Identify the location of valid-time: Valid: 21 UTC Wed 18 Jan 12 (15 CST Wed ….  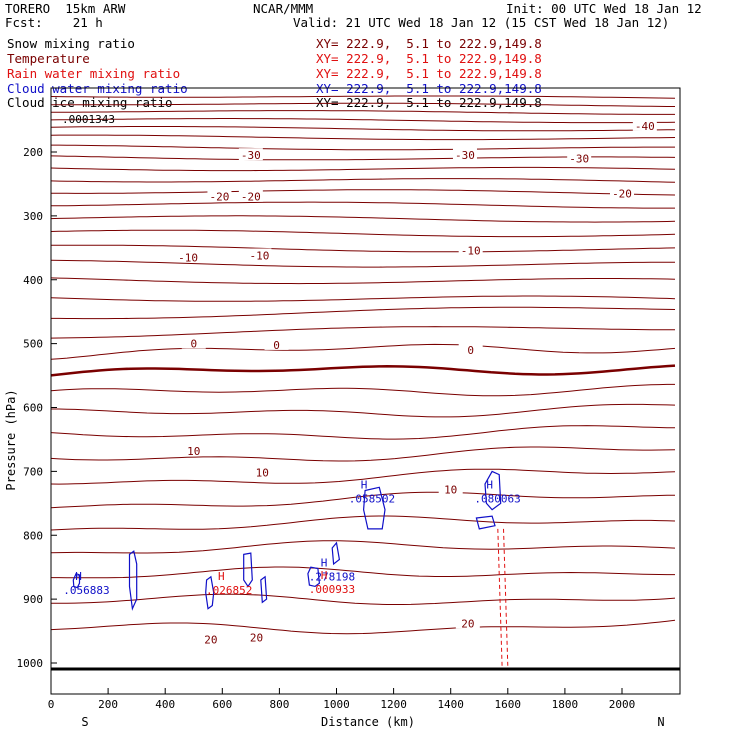
(481, 22).